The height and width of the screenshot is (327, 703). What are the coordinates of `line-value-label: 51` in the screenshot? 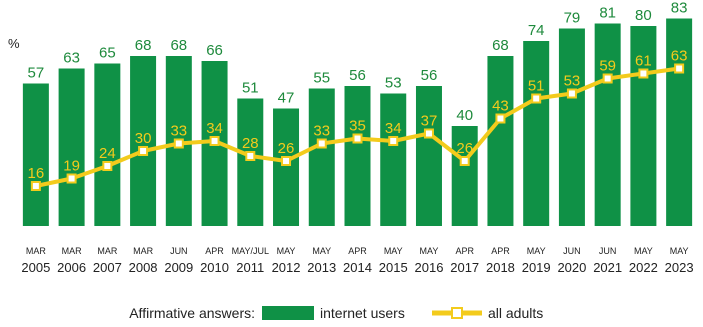 It's located at (536, 86).